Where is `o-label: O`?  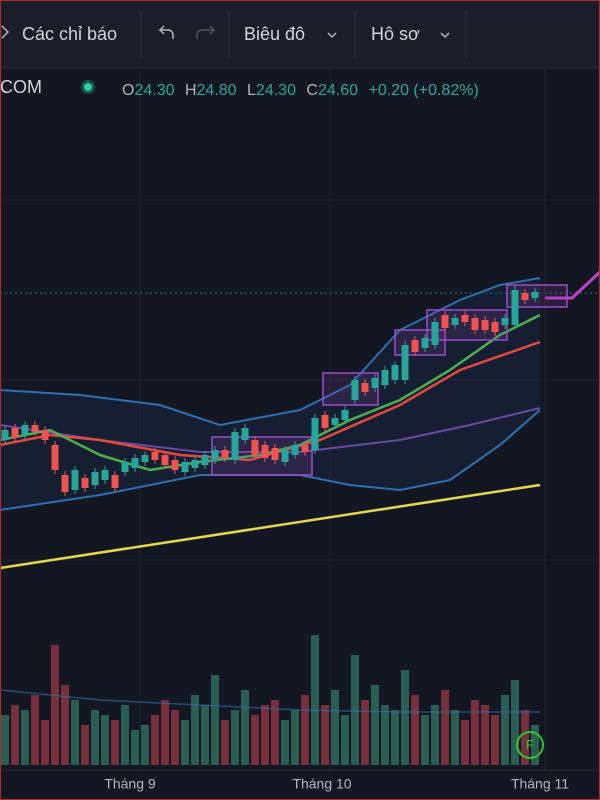 o-label: O is located at coordinates (128, 90).